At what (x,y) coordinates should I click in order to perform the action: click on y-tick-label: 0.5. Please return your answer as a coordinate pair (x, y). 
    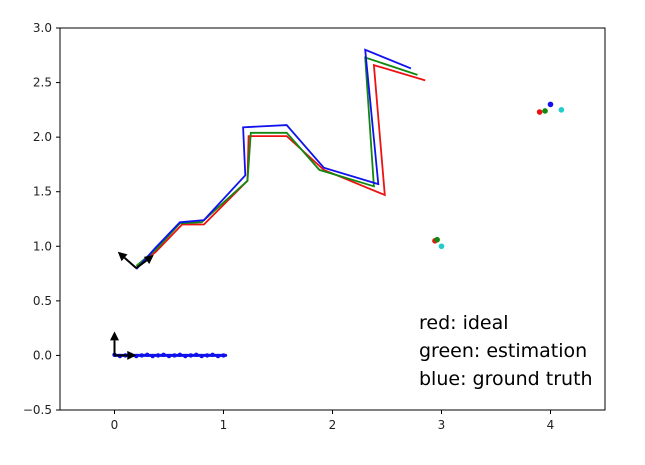
    Looking at the image, I should click on (42, 301).